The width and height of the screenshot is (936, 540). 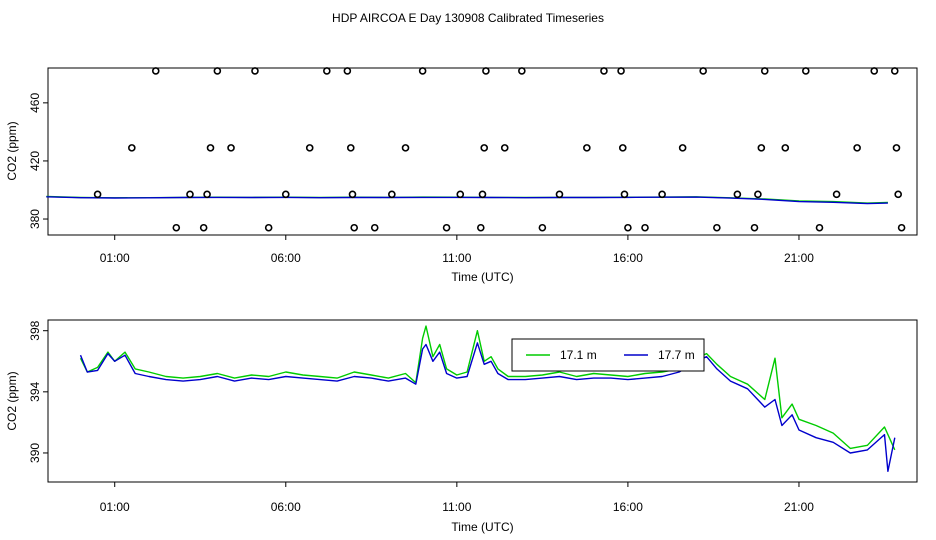 What do you see at coordinates (608, 355) in the screenshot?
I see `legend: 17.1 m 17.7 m` at bounding box center [608, 355].